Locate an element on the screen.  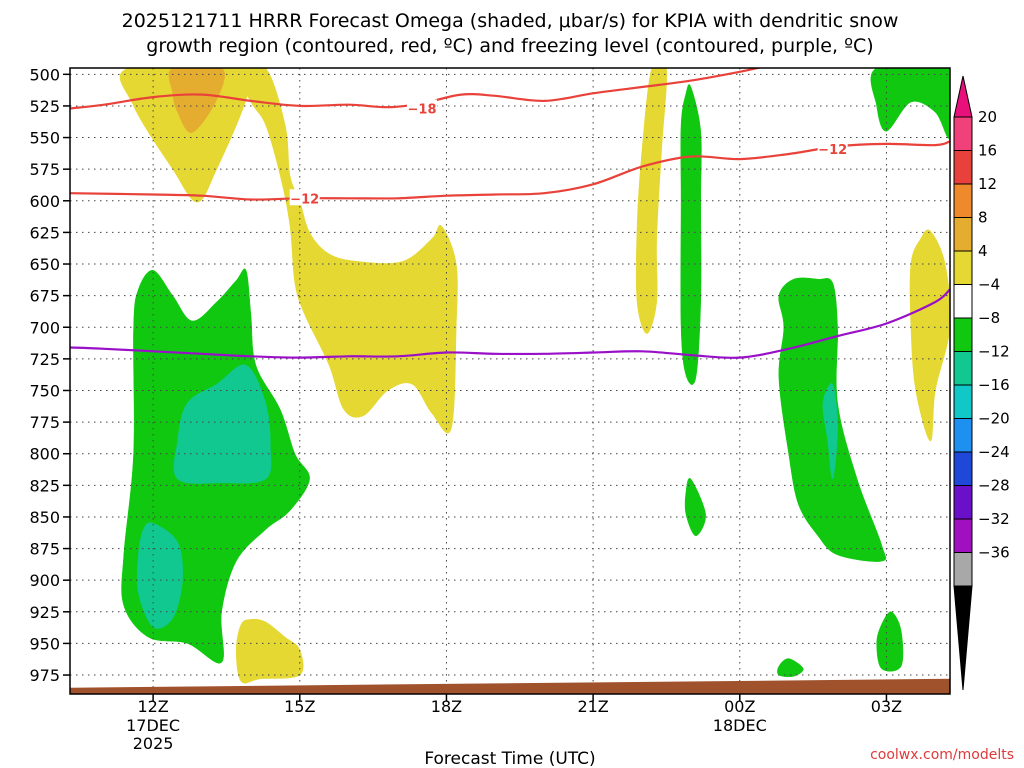
terrain-fill is located at coordinates (510, 686).